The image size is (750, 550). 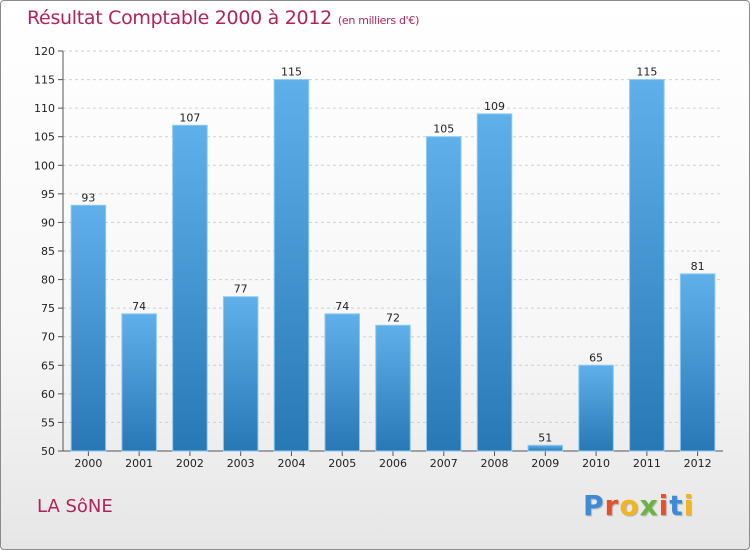 I want to click on bar-2012, so click(x=697, y=362).